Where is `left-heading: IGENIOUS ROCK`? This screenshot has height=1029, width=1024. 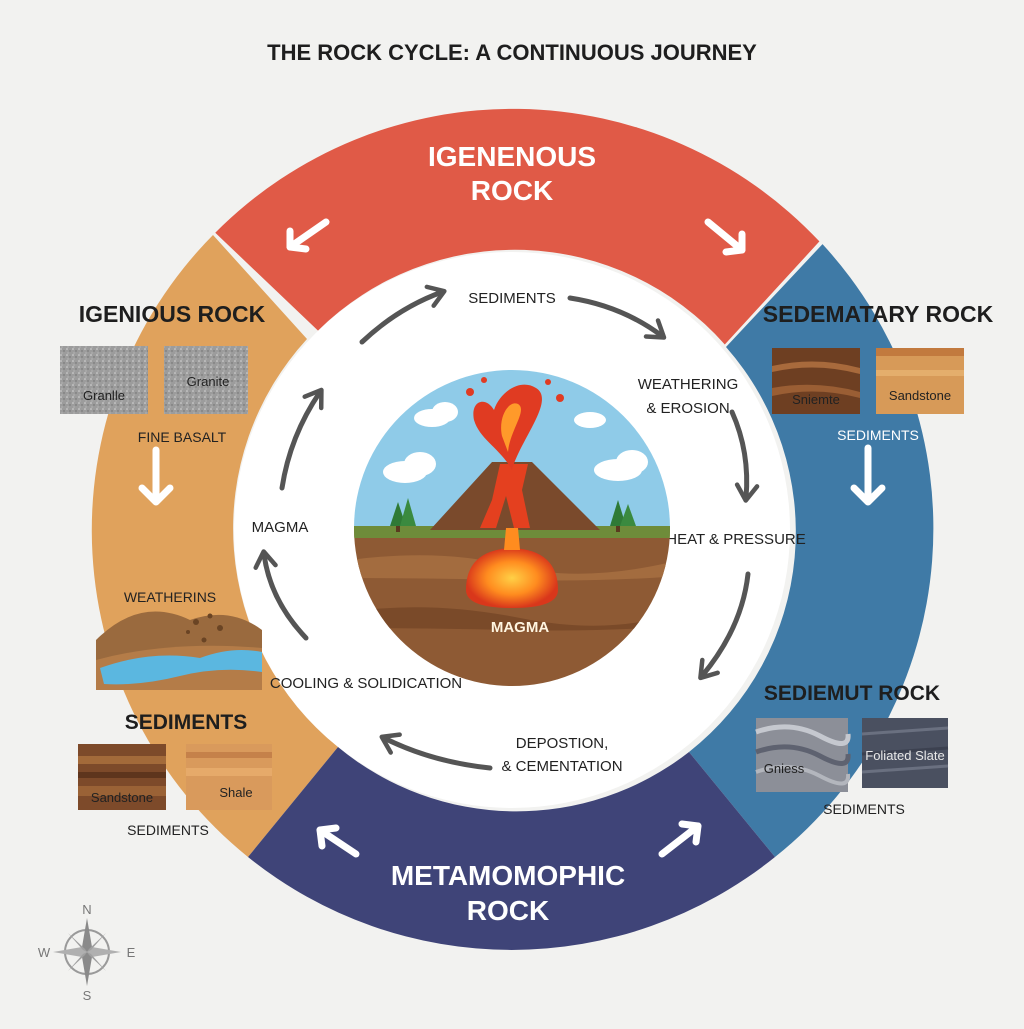 left-heading: IGENIOUS ROCK is located at coordinates (172, 314).